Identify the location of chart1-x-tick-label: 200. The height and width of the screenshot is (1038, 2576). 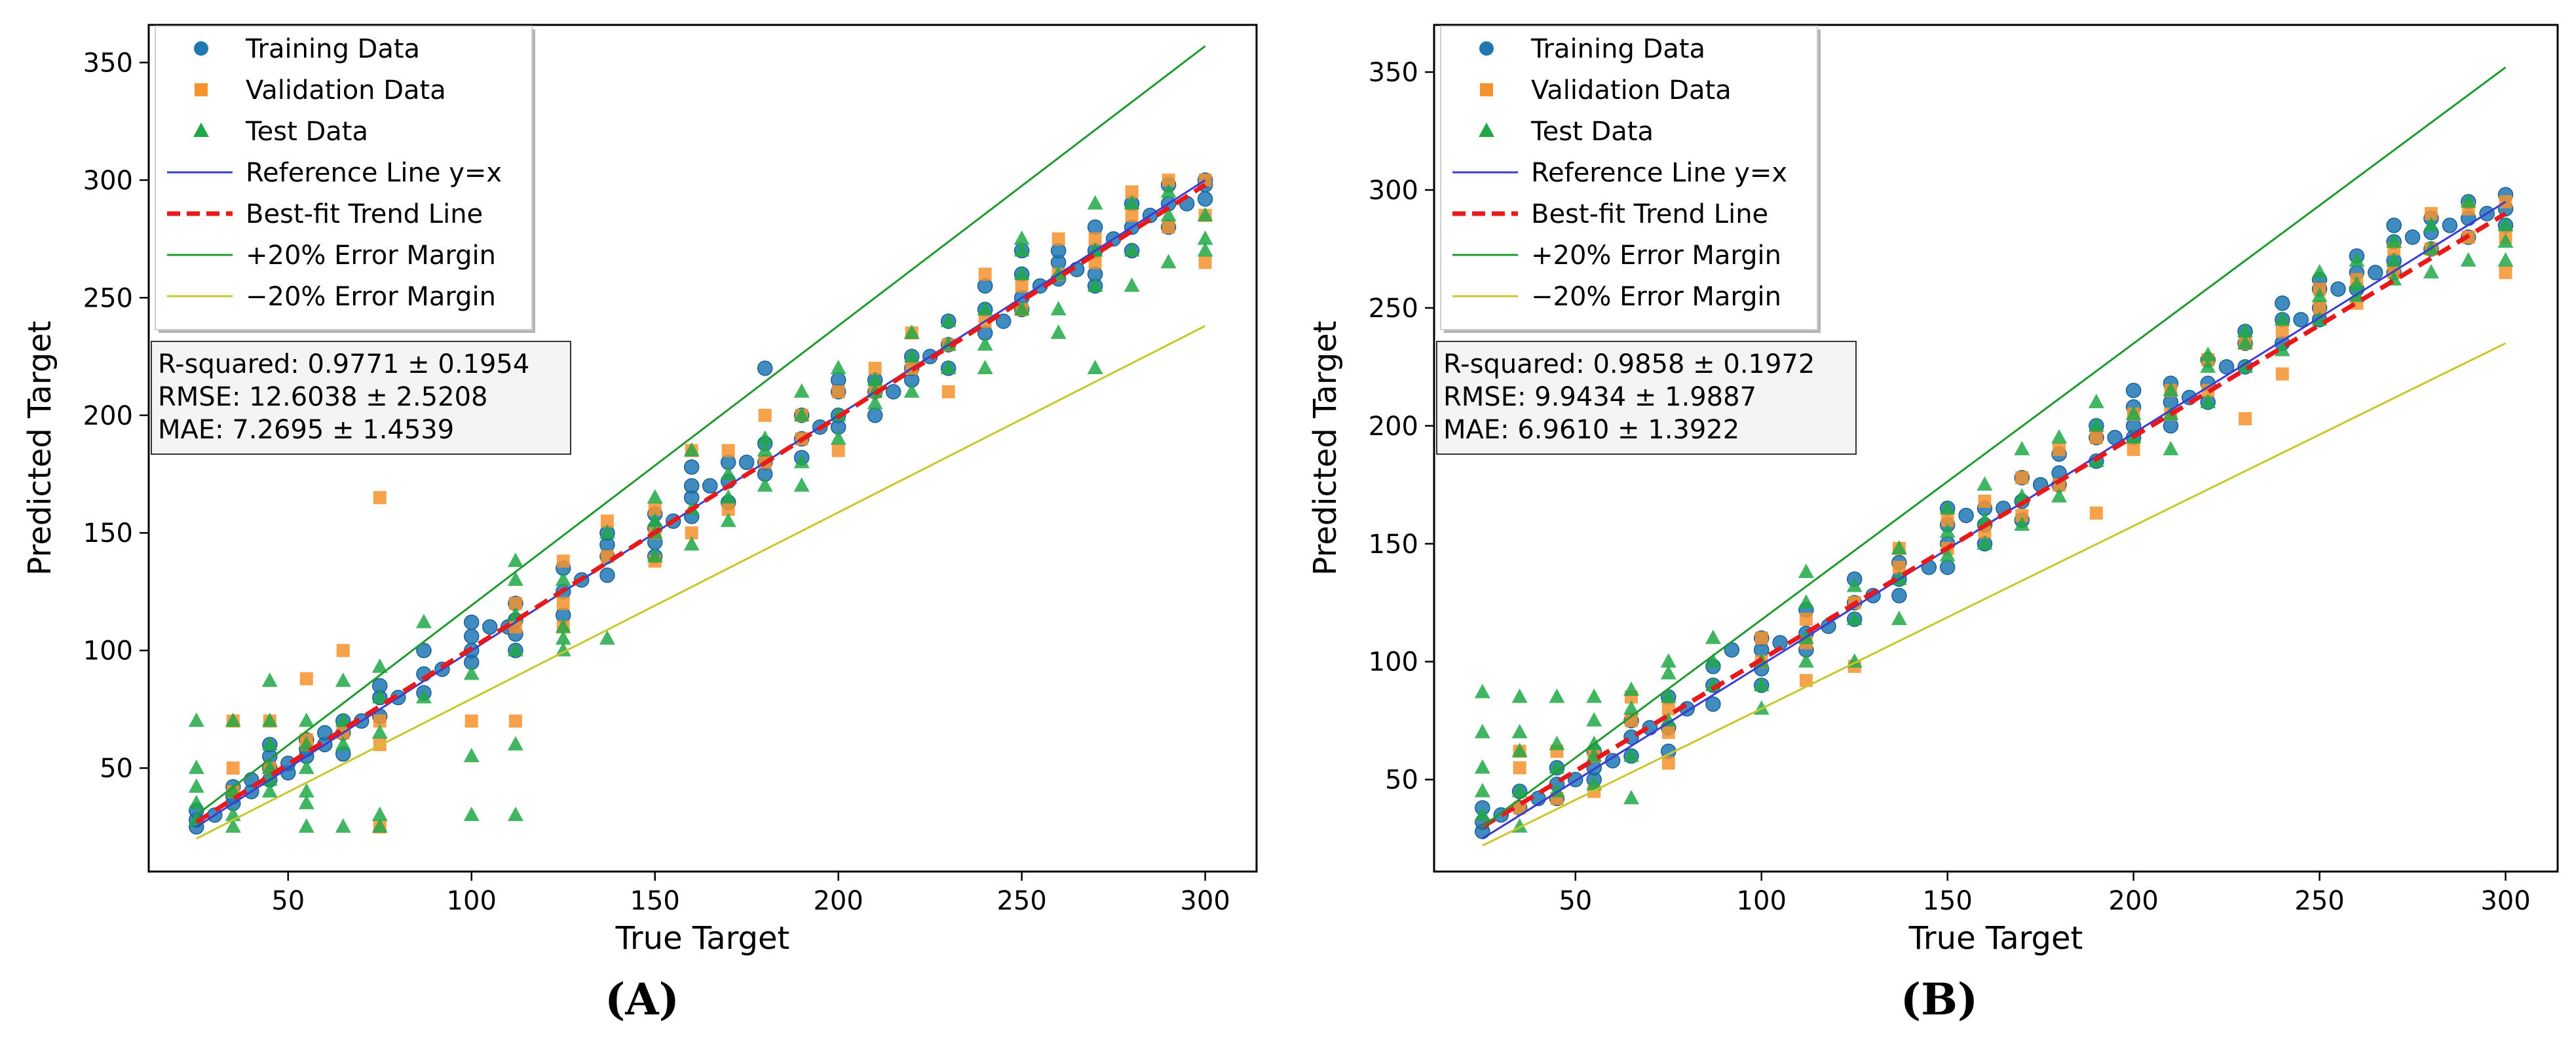
(2133, 901).